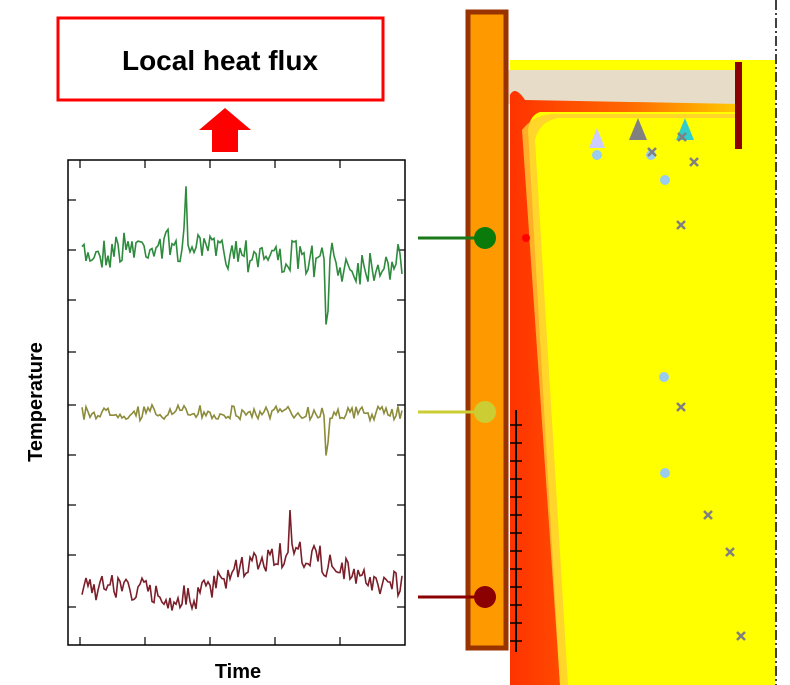 This screenshot has width=790, height=685. Describe the element at coordinates (487, 330) in the screenshot. I see `mold-wall` at that location.